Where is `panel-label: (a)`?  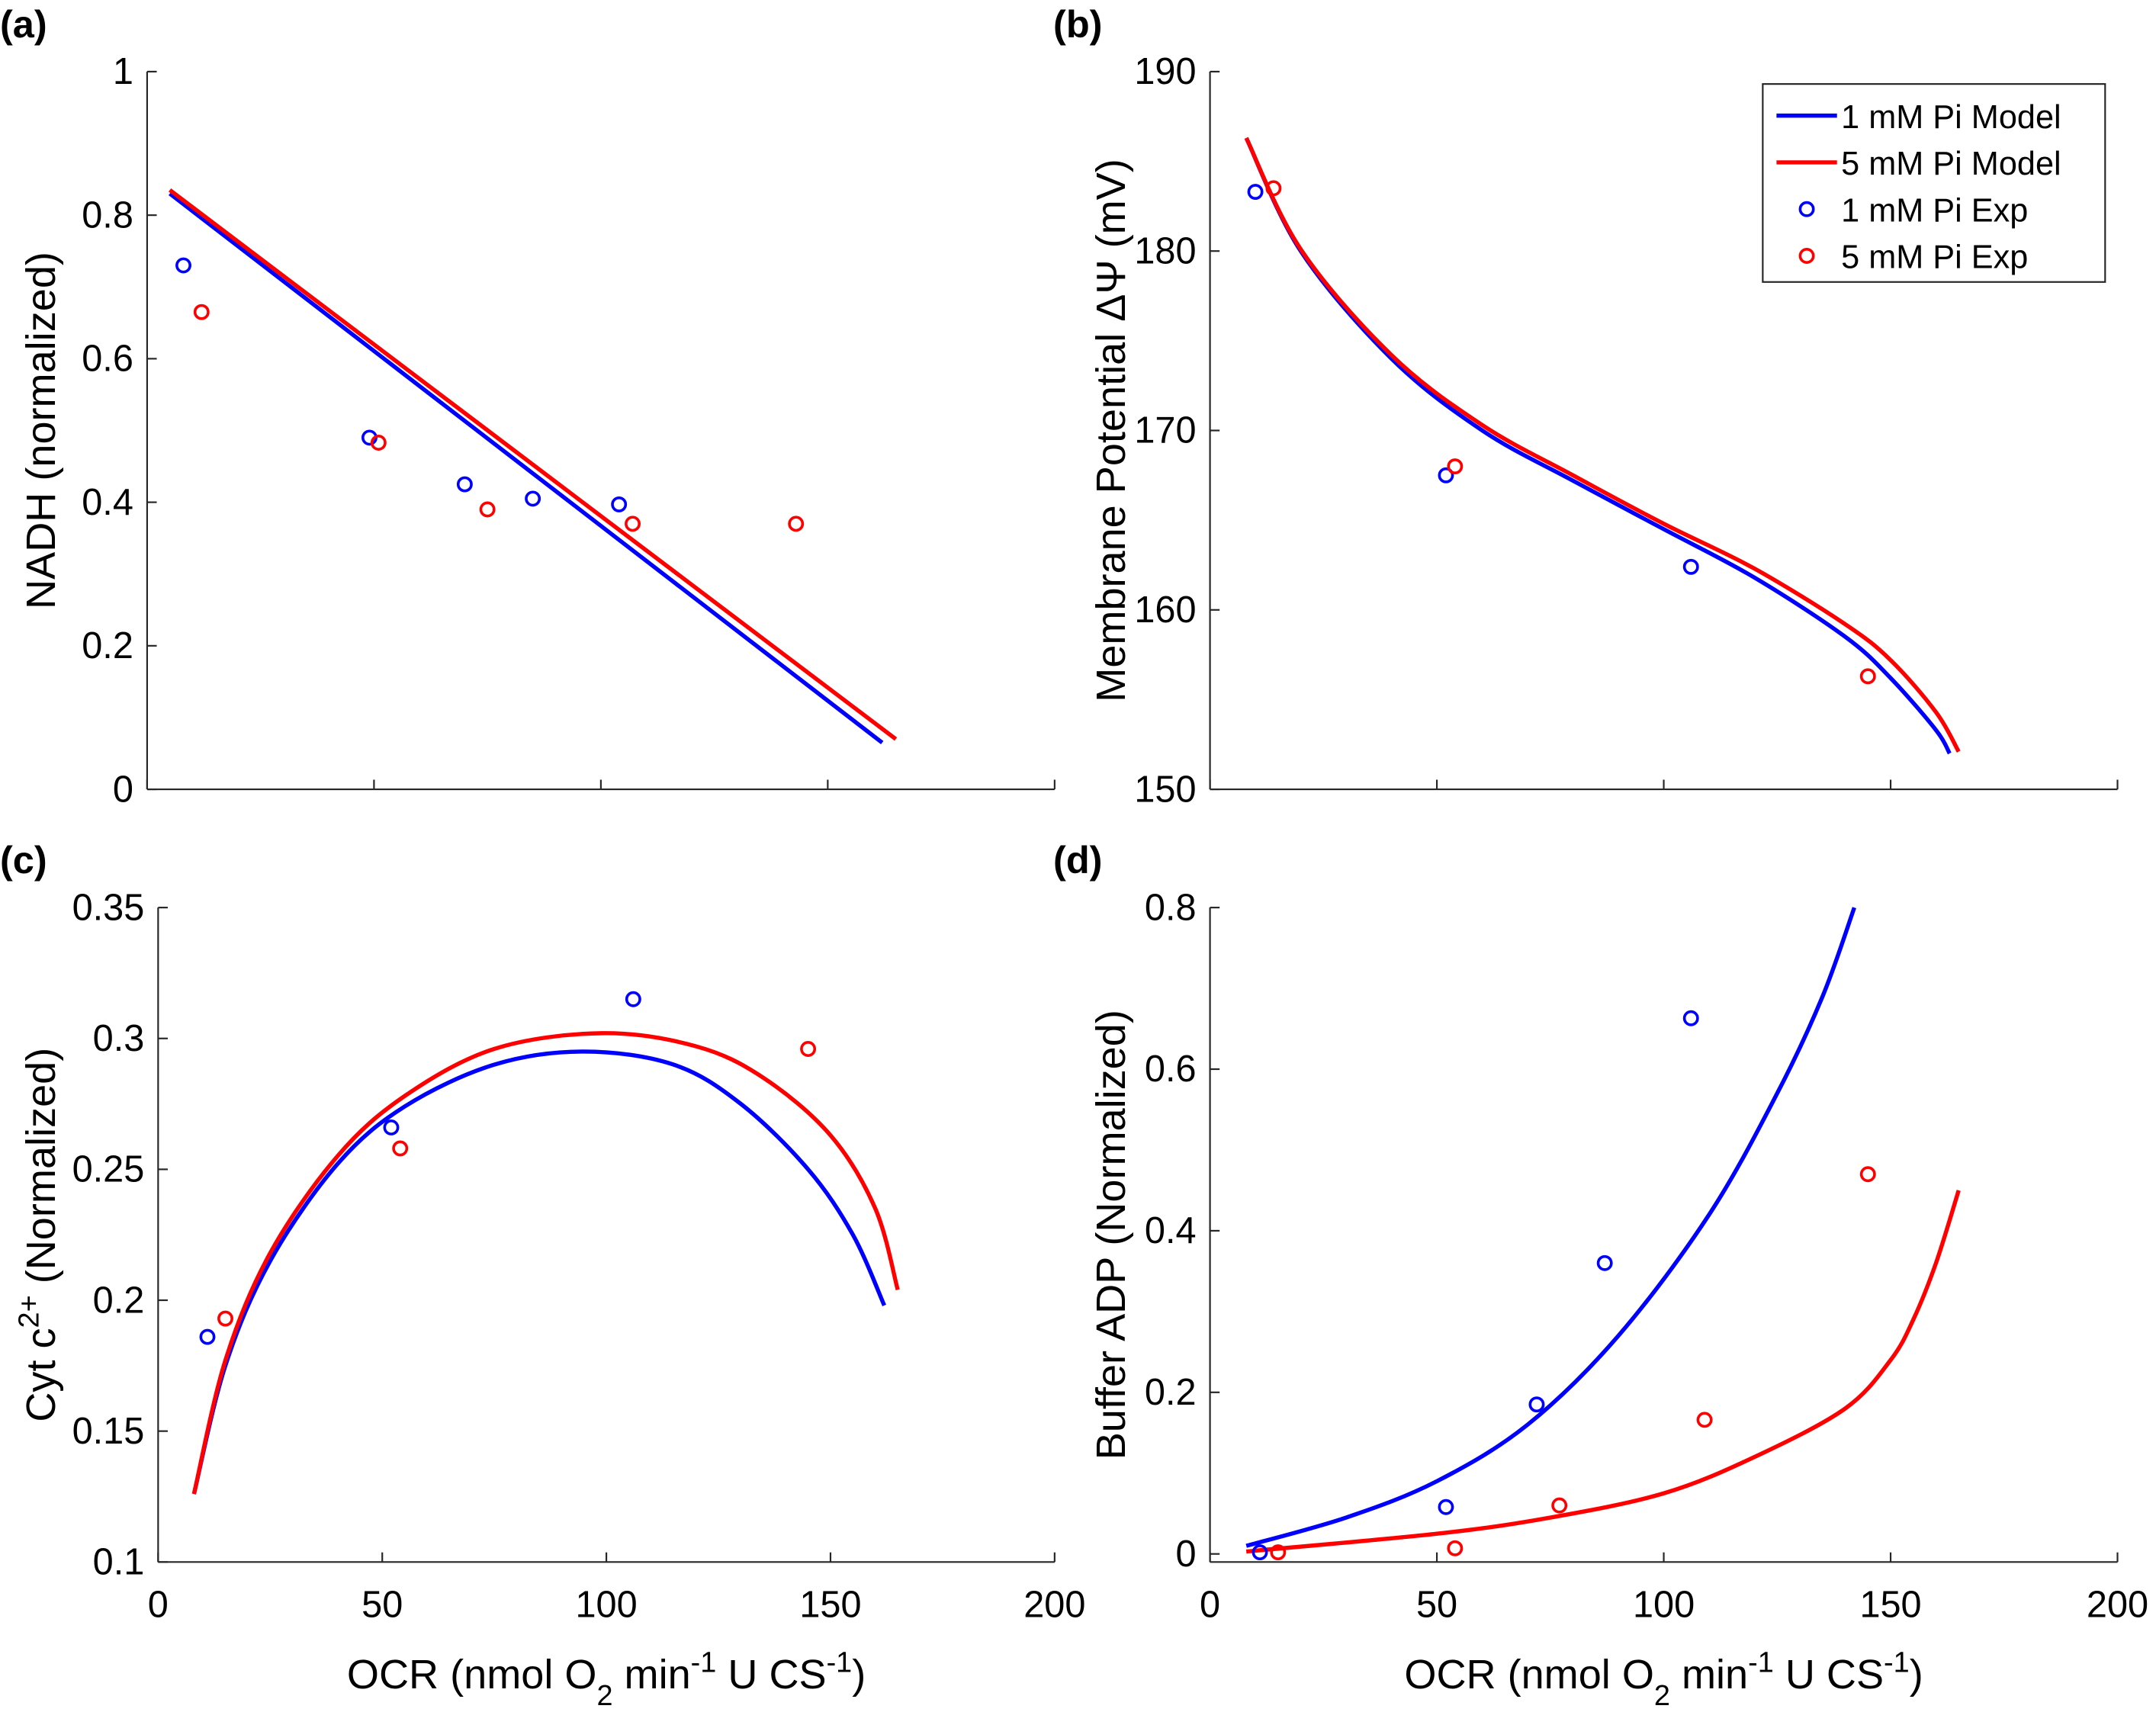
panel-label: (a) is located at coordinates (23, 24).